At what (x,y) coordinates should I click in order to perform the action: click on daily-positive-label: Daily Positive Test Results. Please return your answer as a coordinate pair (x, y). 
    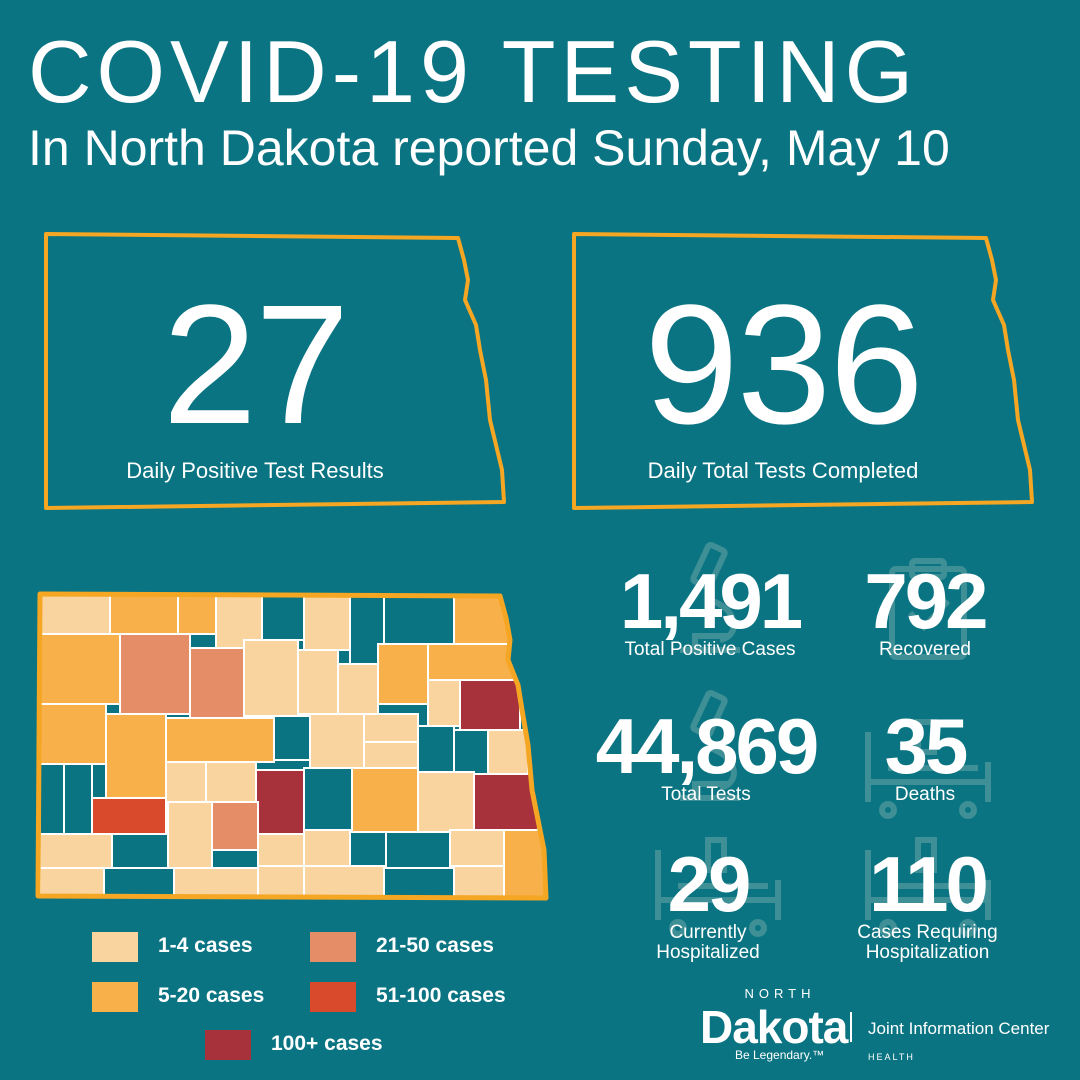
    Looking at the image, I should click on (255, 470).